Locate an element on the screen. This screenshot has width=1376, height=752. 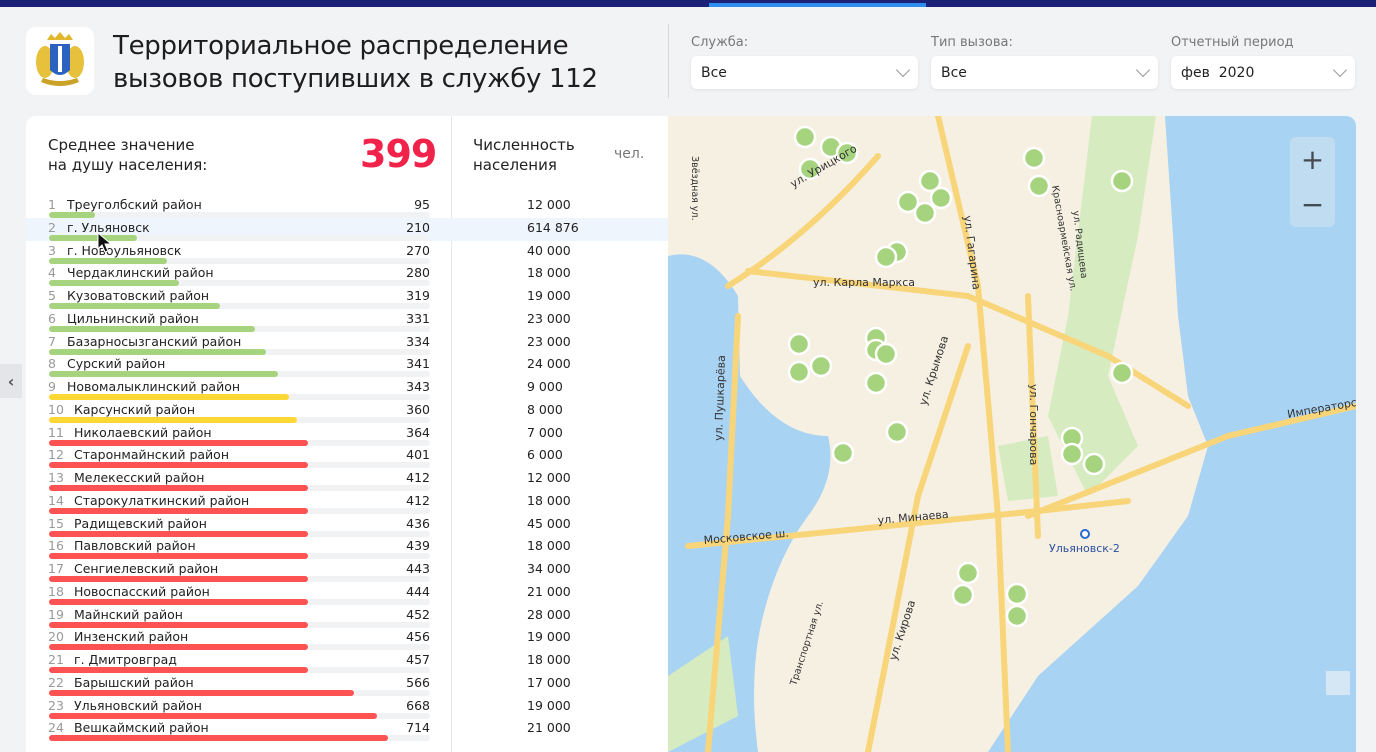
district-row: 6 Цильнинский район 331 23 000 is located at coordinates (347, 320).